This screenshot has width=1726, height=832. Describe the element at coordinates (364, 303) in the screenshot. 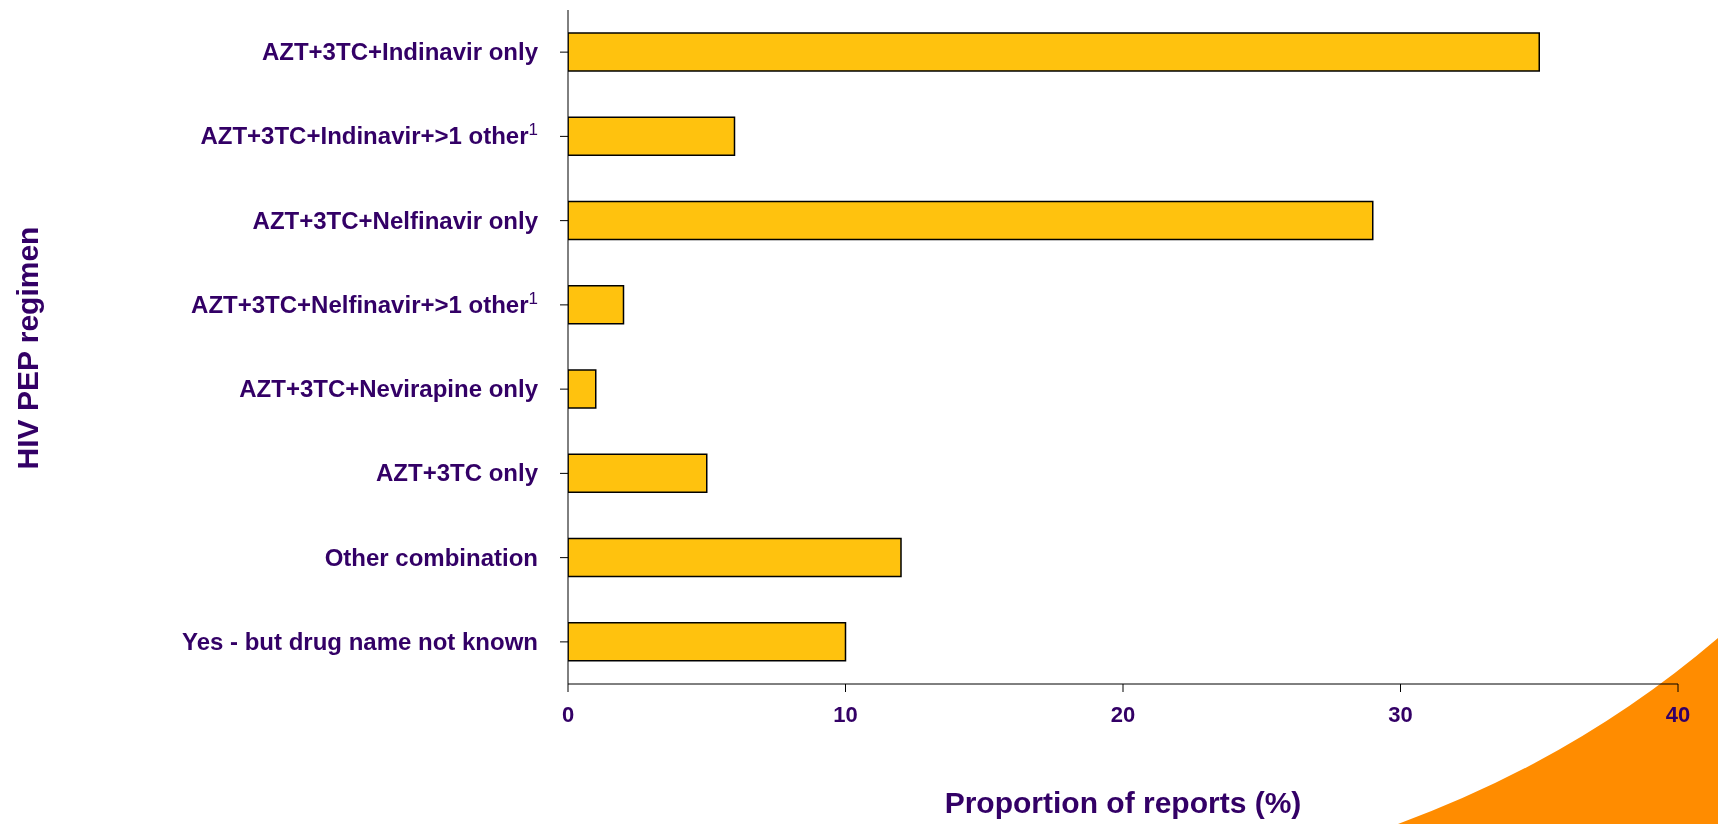

I see `y-tick-label: AZT+3TC+Nelfinavir+>1 other$^{1}$` at that location.